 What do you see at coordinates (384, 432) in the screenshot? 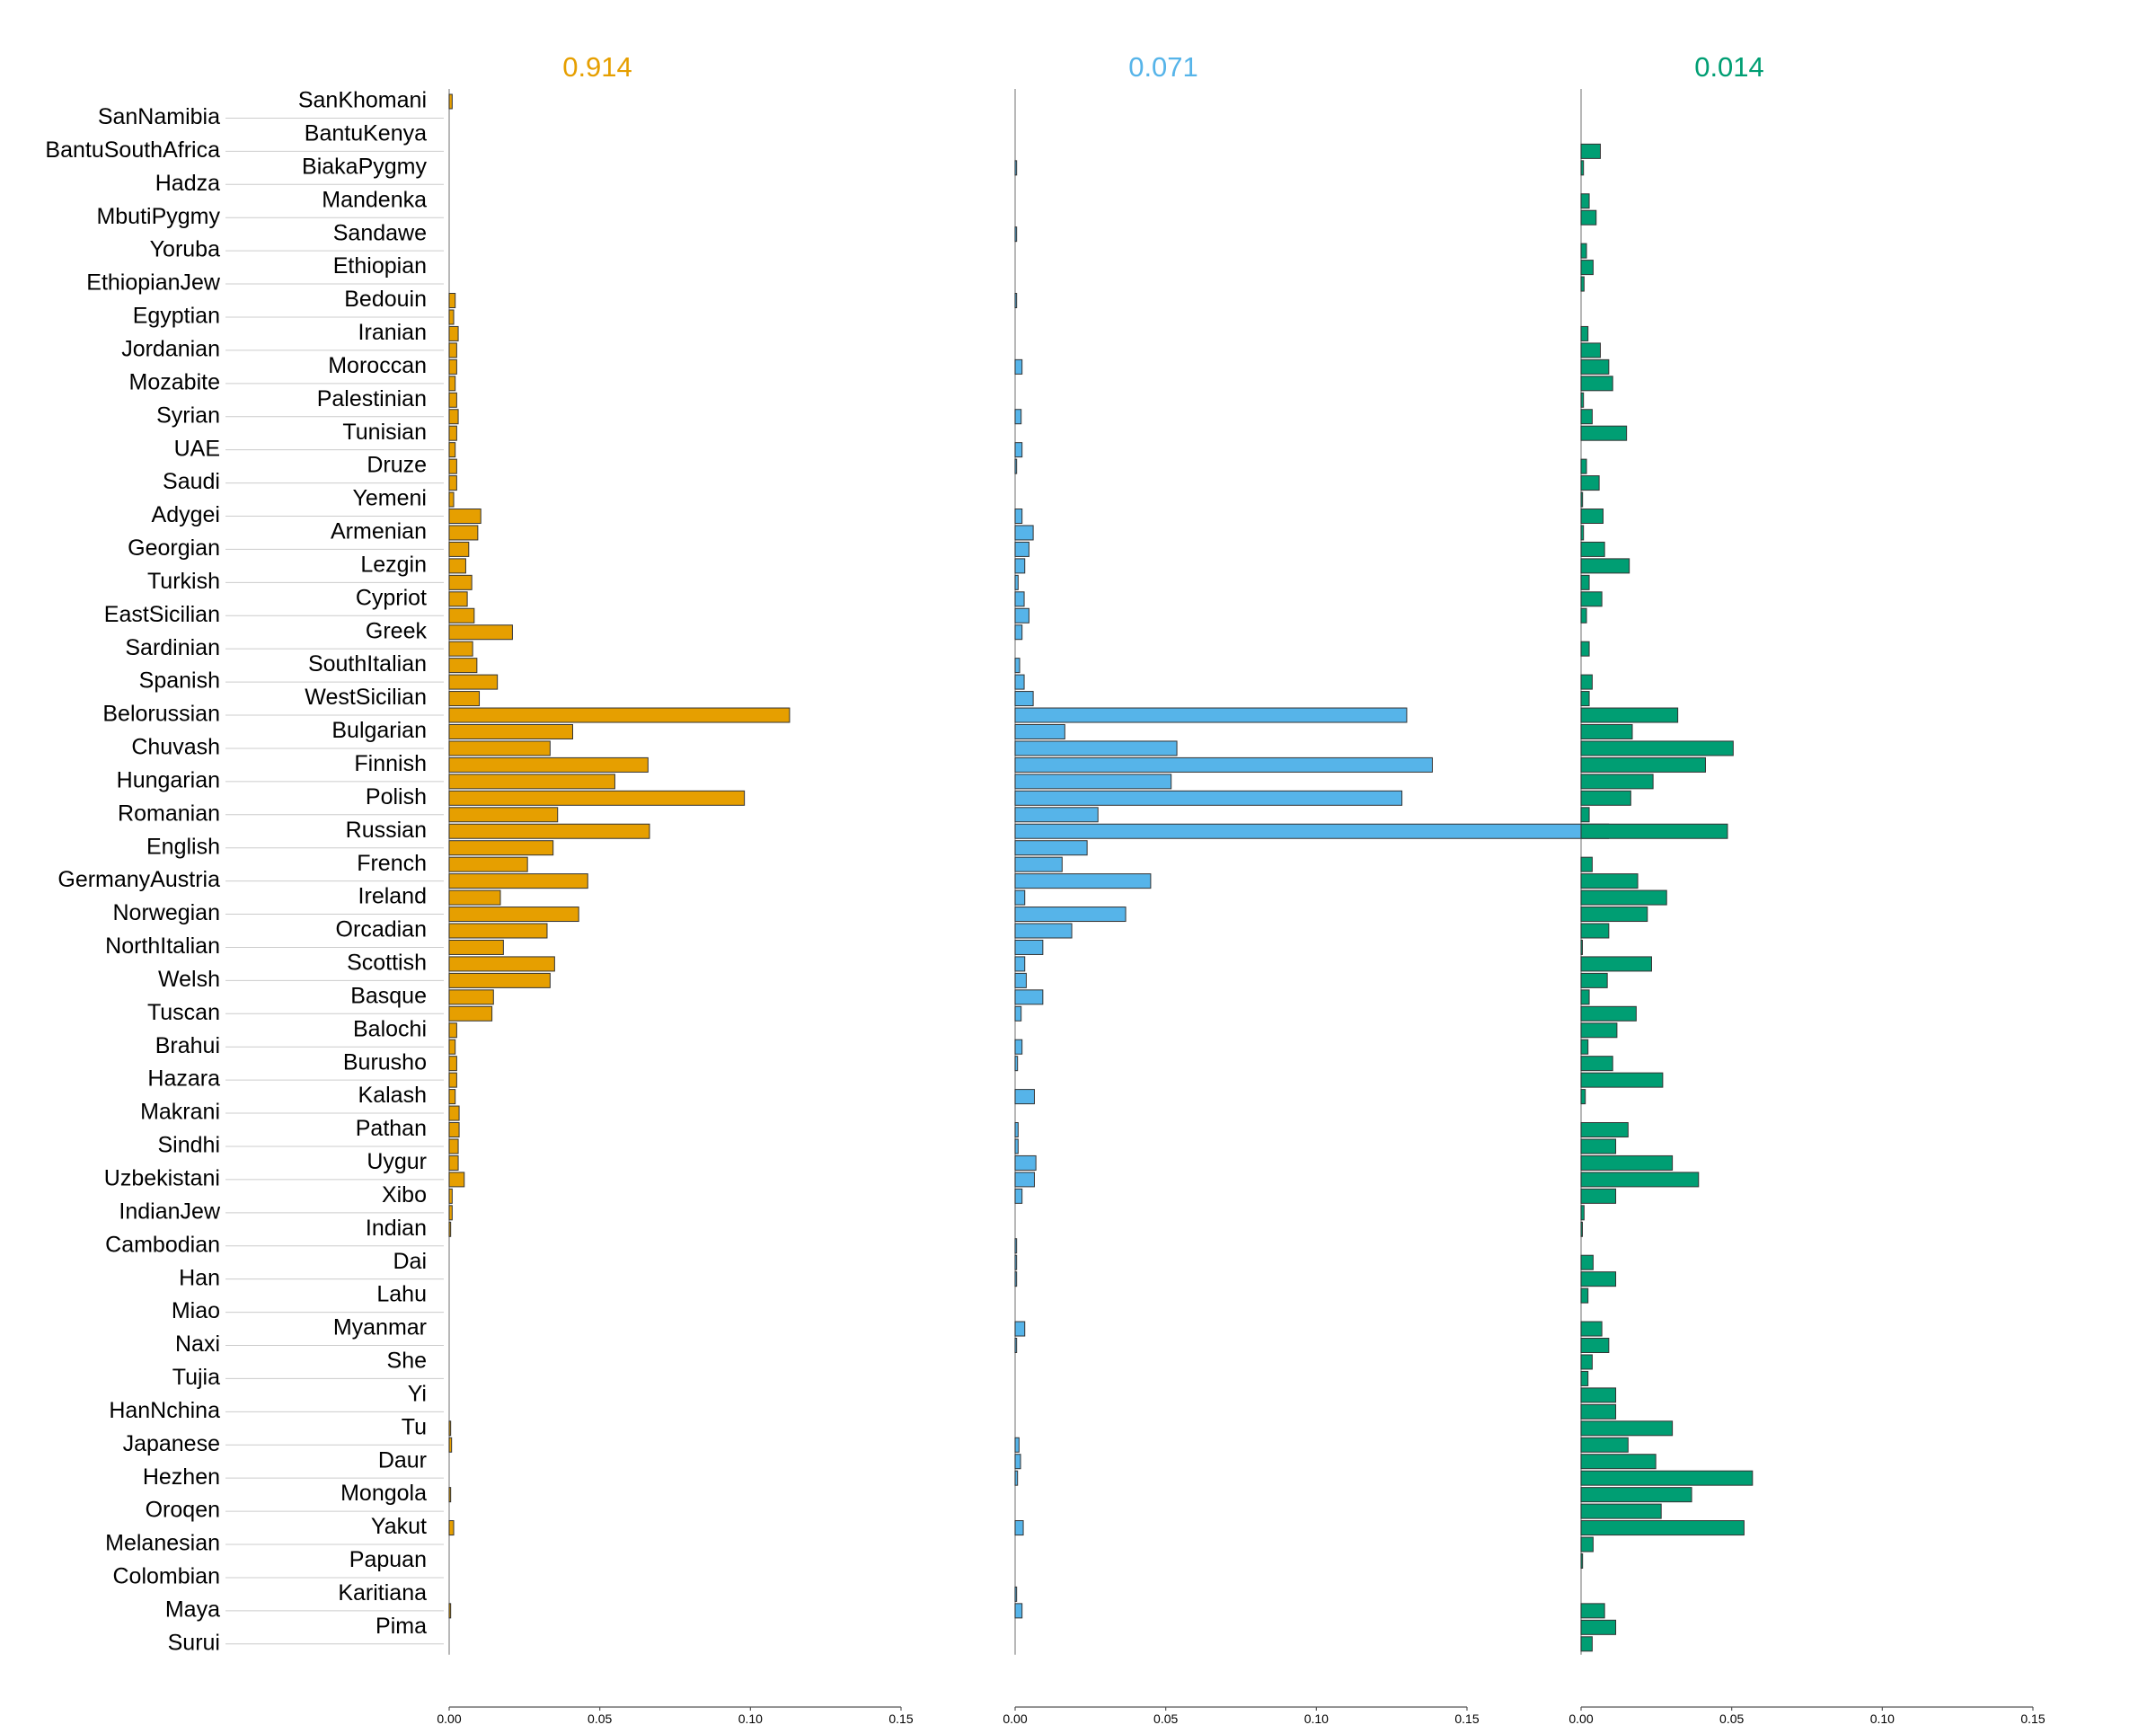
I see `category-label: Tunisian` at bounding box center [384, 432].